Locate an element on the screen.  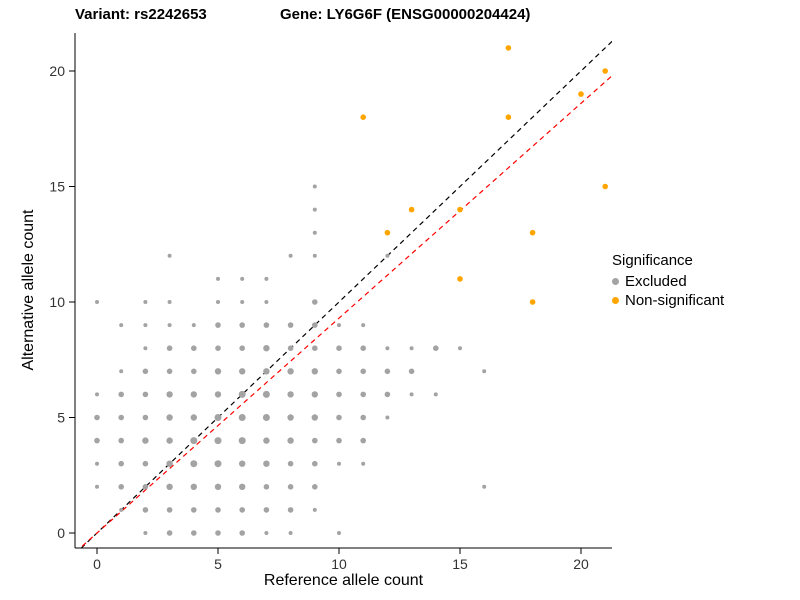
legend-dot-excluded-icon is located at coordinates (615, 281).